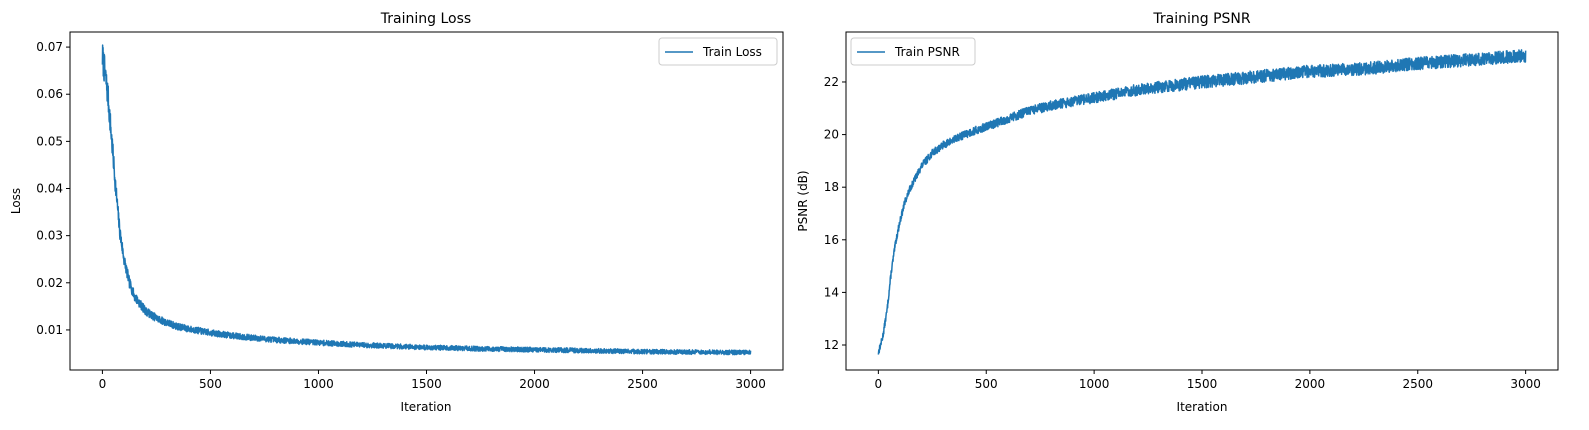 Image resolution: width=1589 pixels, height=430 pixels. I want to click on psnr-x-tick-label: 1000, so click(1094, 384).